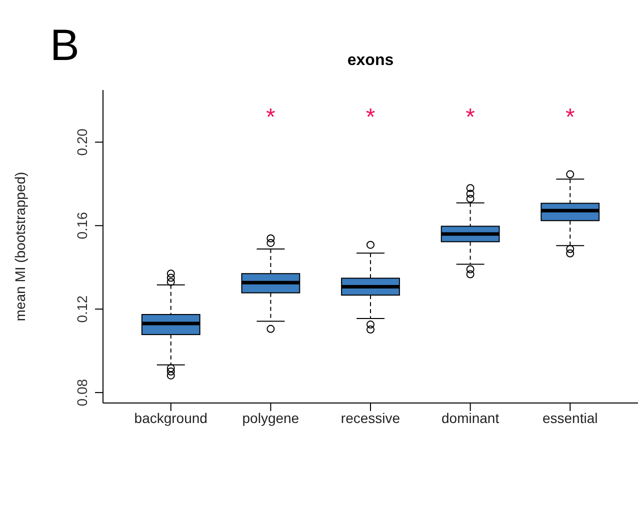 This screenshot has width=644, height=505. What do you see at coordinates (271, 418) in the screenshot?
I see `x-tick-label: polygene` at bounding box center [271, 418].